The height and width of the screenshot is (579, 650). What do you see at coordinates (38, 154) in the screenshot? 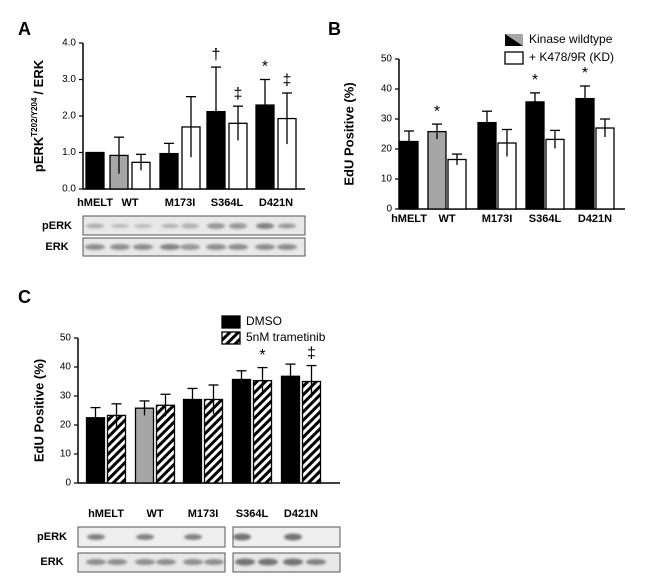
I see `y-label-main: pERK` at bounding box center [38, 154].